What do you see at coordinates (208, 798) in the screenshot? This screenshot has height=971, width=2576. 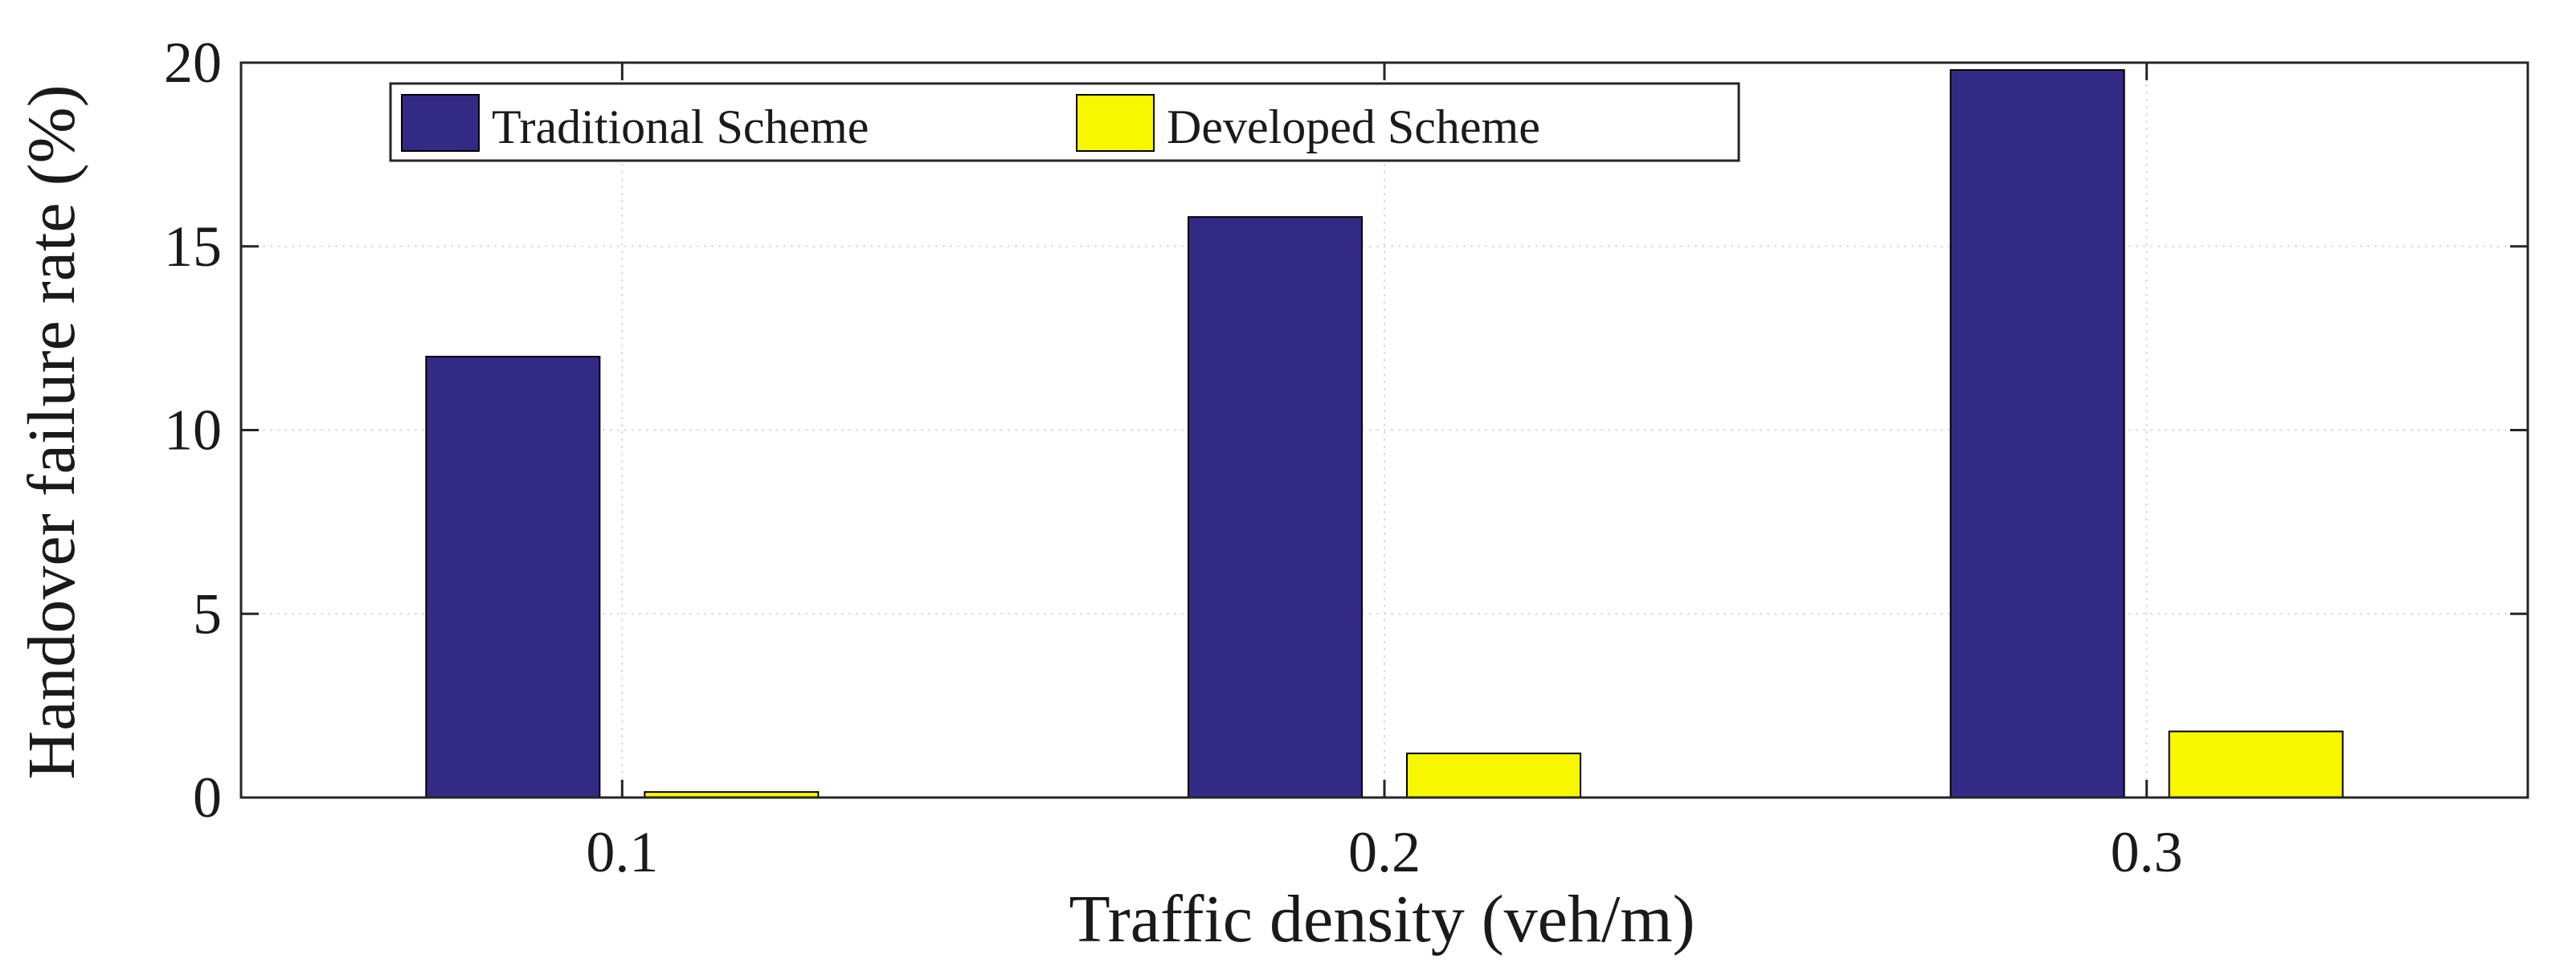 I see `y-tick-label: 0` at bounding box center [208, 798].